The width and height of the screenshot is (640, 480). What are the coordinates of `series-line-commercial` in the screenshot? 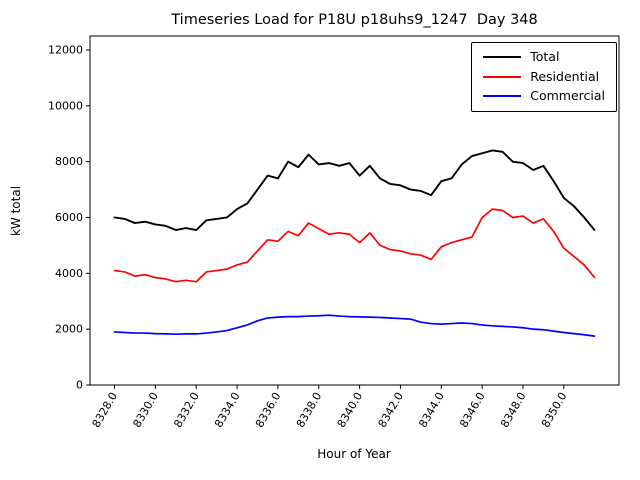 It's located at (354, 325).